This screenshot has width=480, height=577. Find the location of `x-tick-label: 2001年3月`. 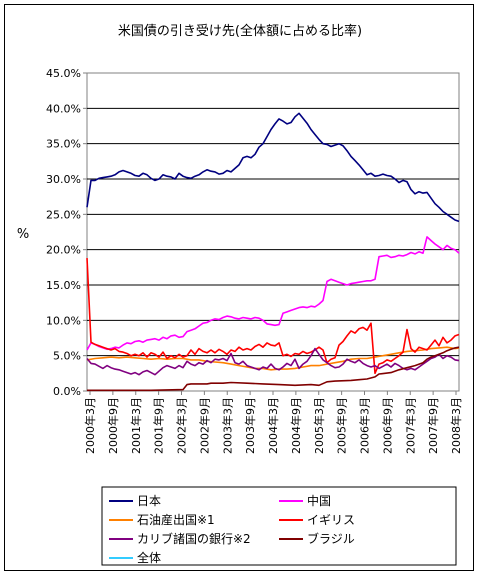

x-tick-label: 2001年3月 is located at coordinates (136, 425).